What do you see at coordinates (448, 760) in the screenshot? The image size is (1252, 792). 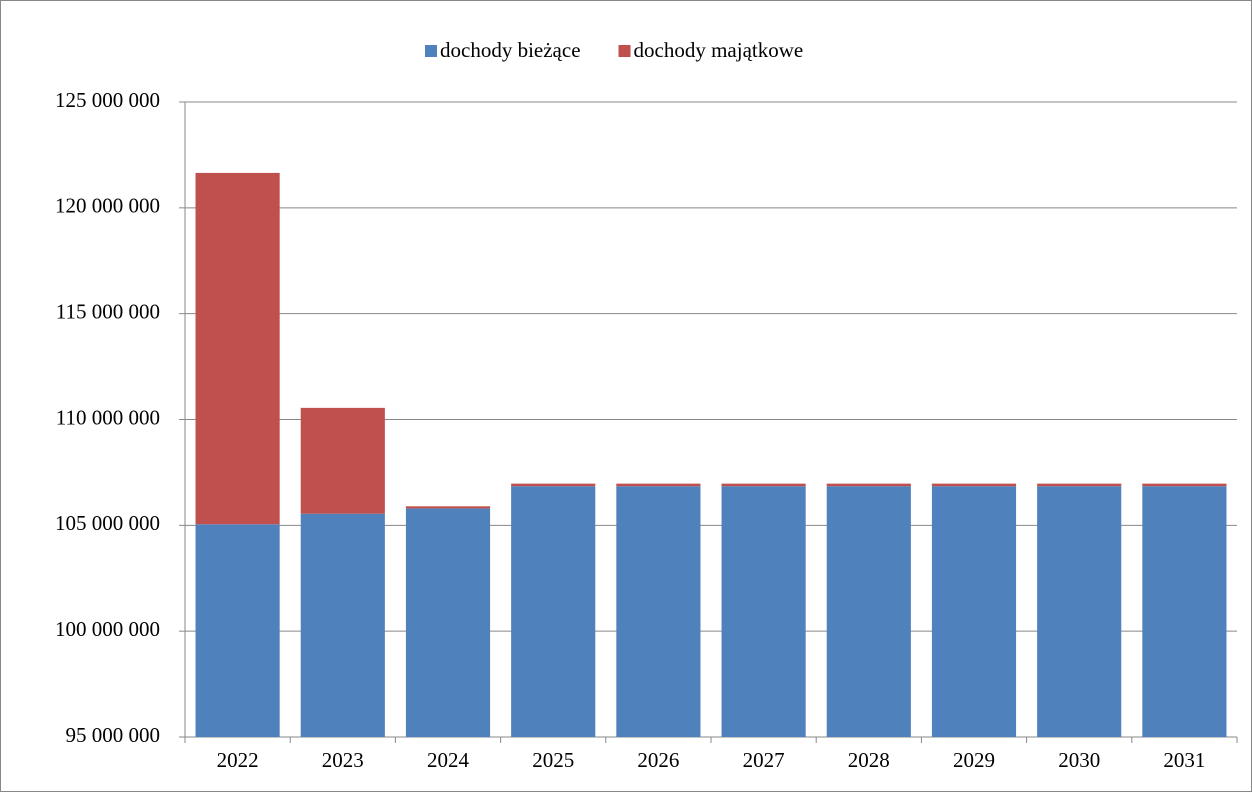 I see `x-tick-label: 2024` at bounding box center [448, 760].